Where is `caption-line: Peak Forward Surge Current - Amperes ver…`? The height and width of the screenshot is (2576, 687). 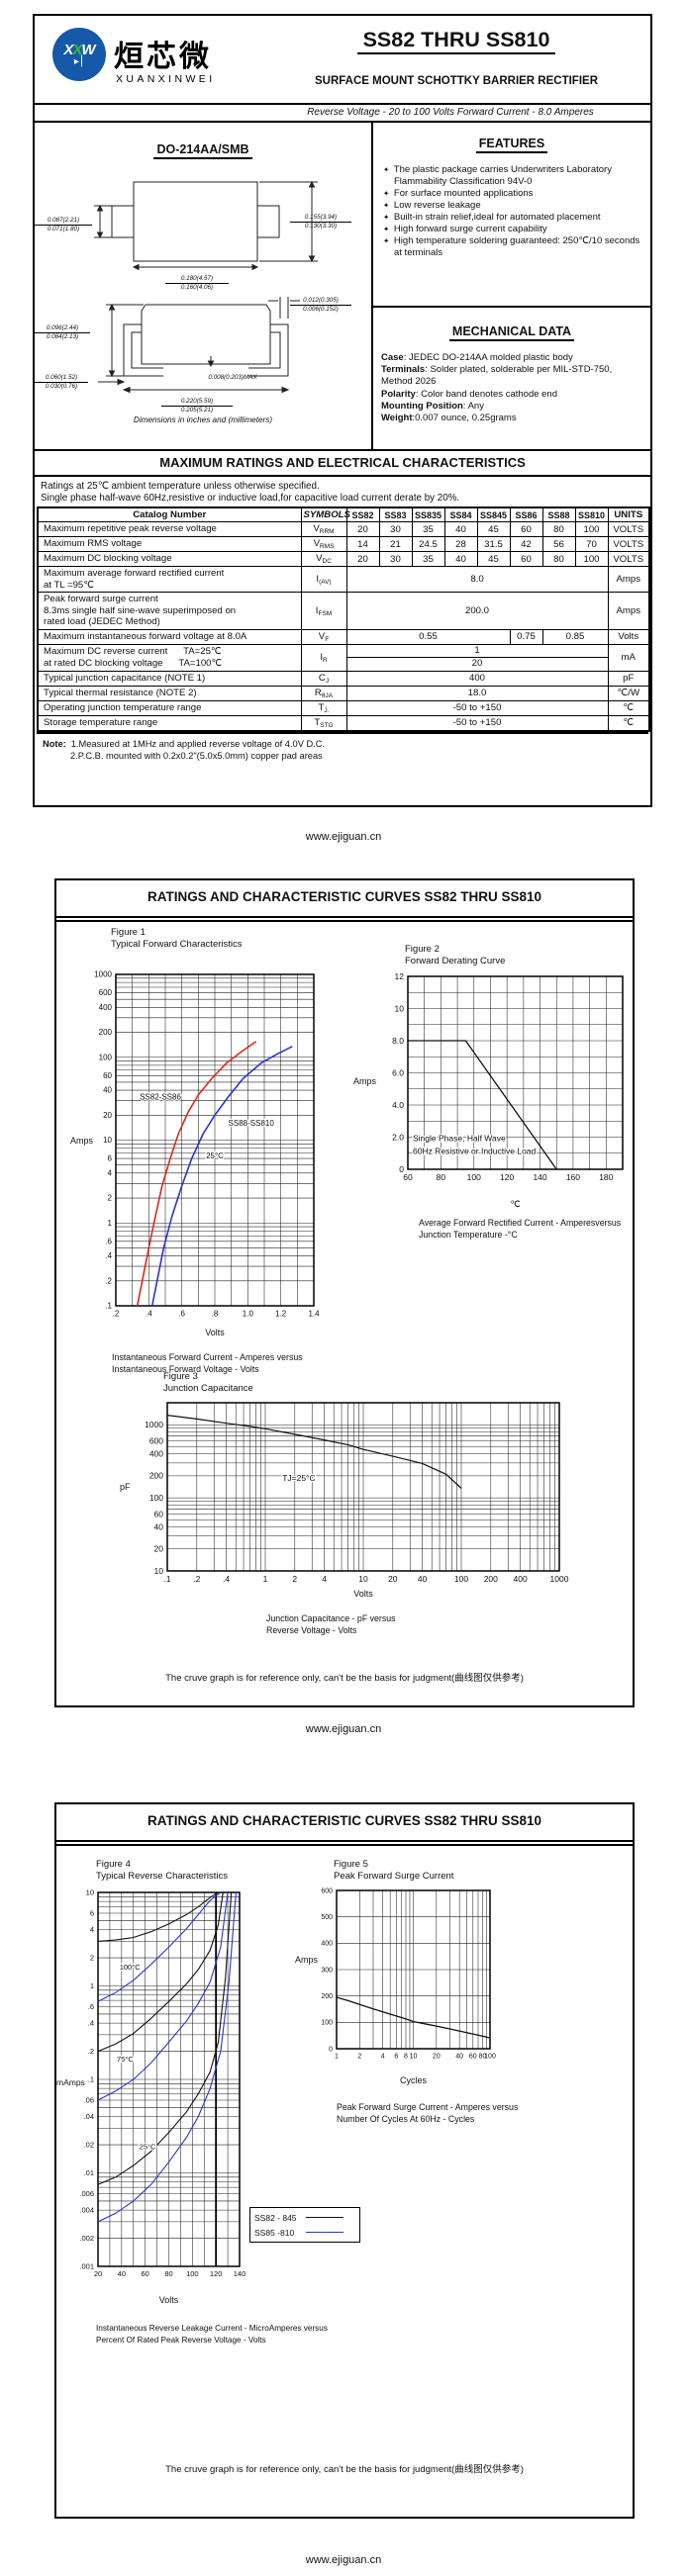 caption-line: Peak Forward Surge Current - Amperes ver… is located at coordinates (428, 2107).